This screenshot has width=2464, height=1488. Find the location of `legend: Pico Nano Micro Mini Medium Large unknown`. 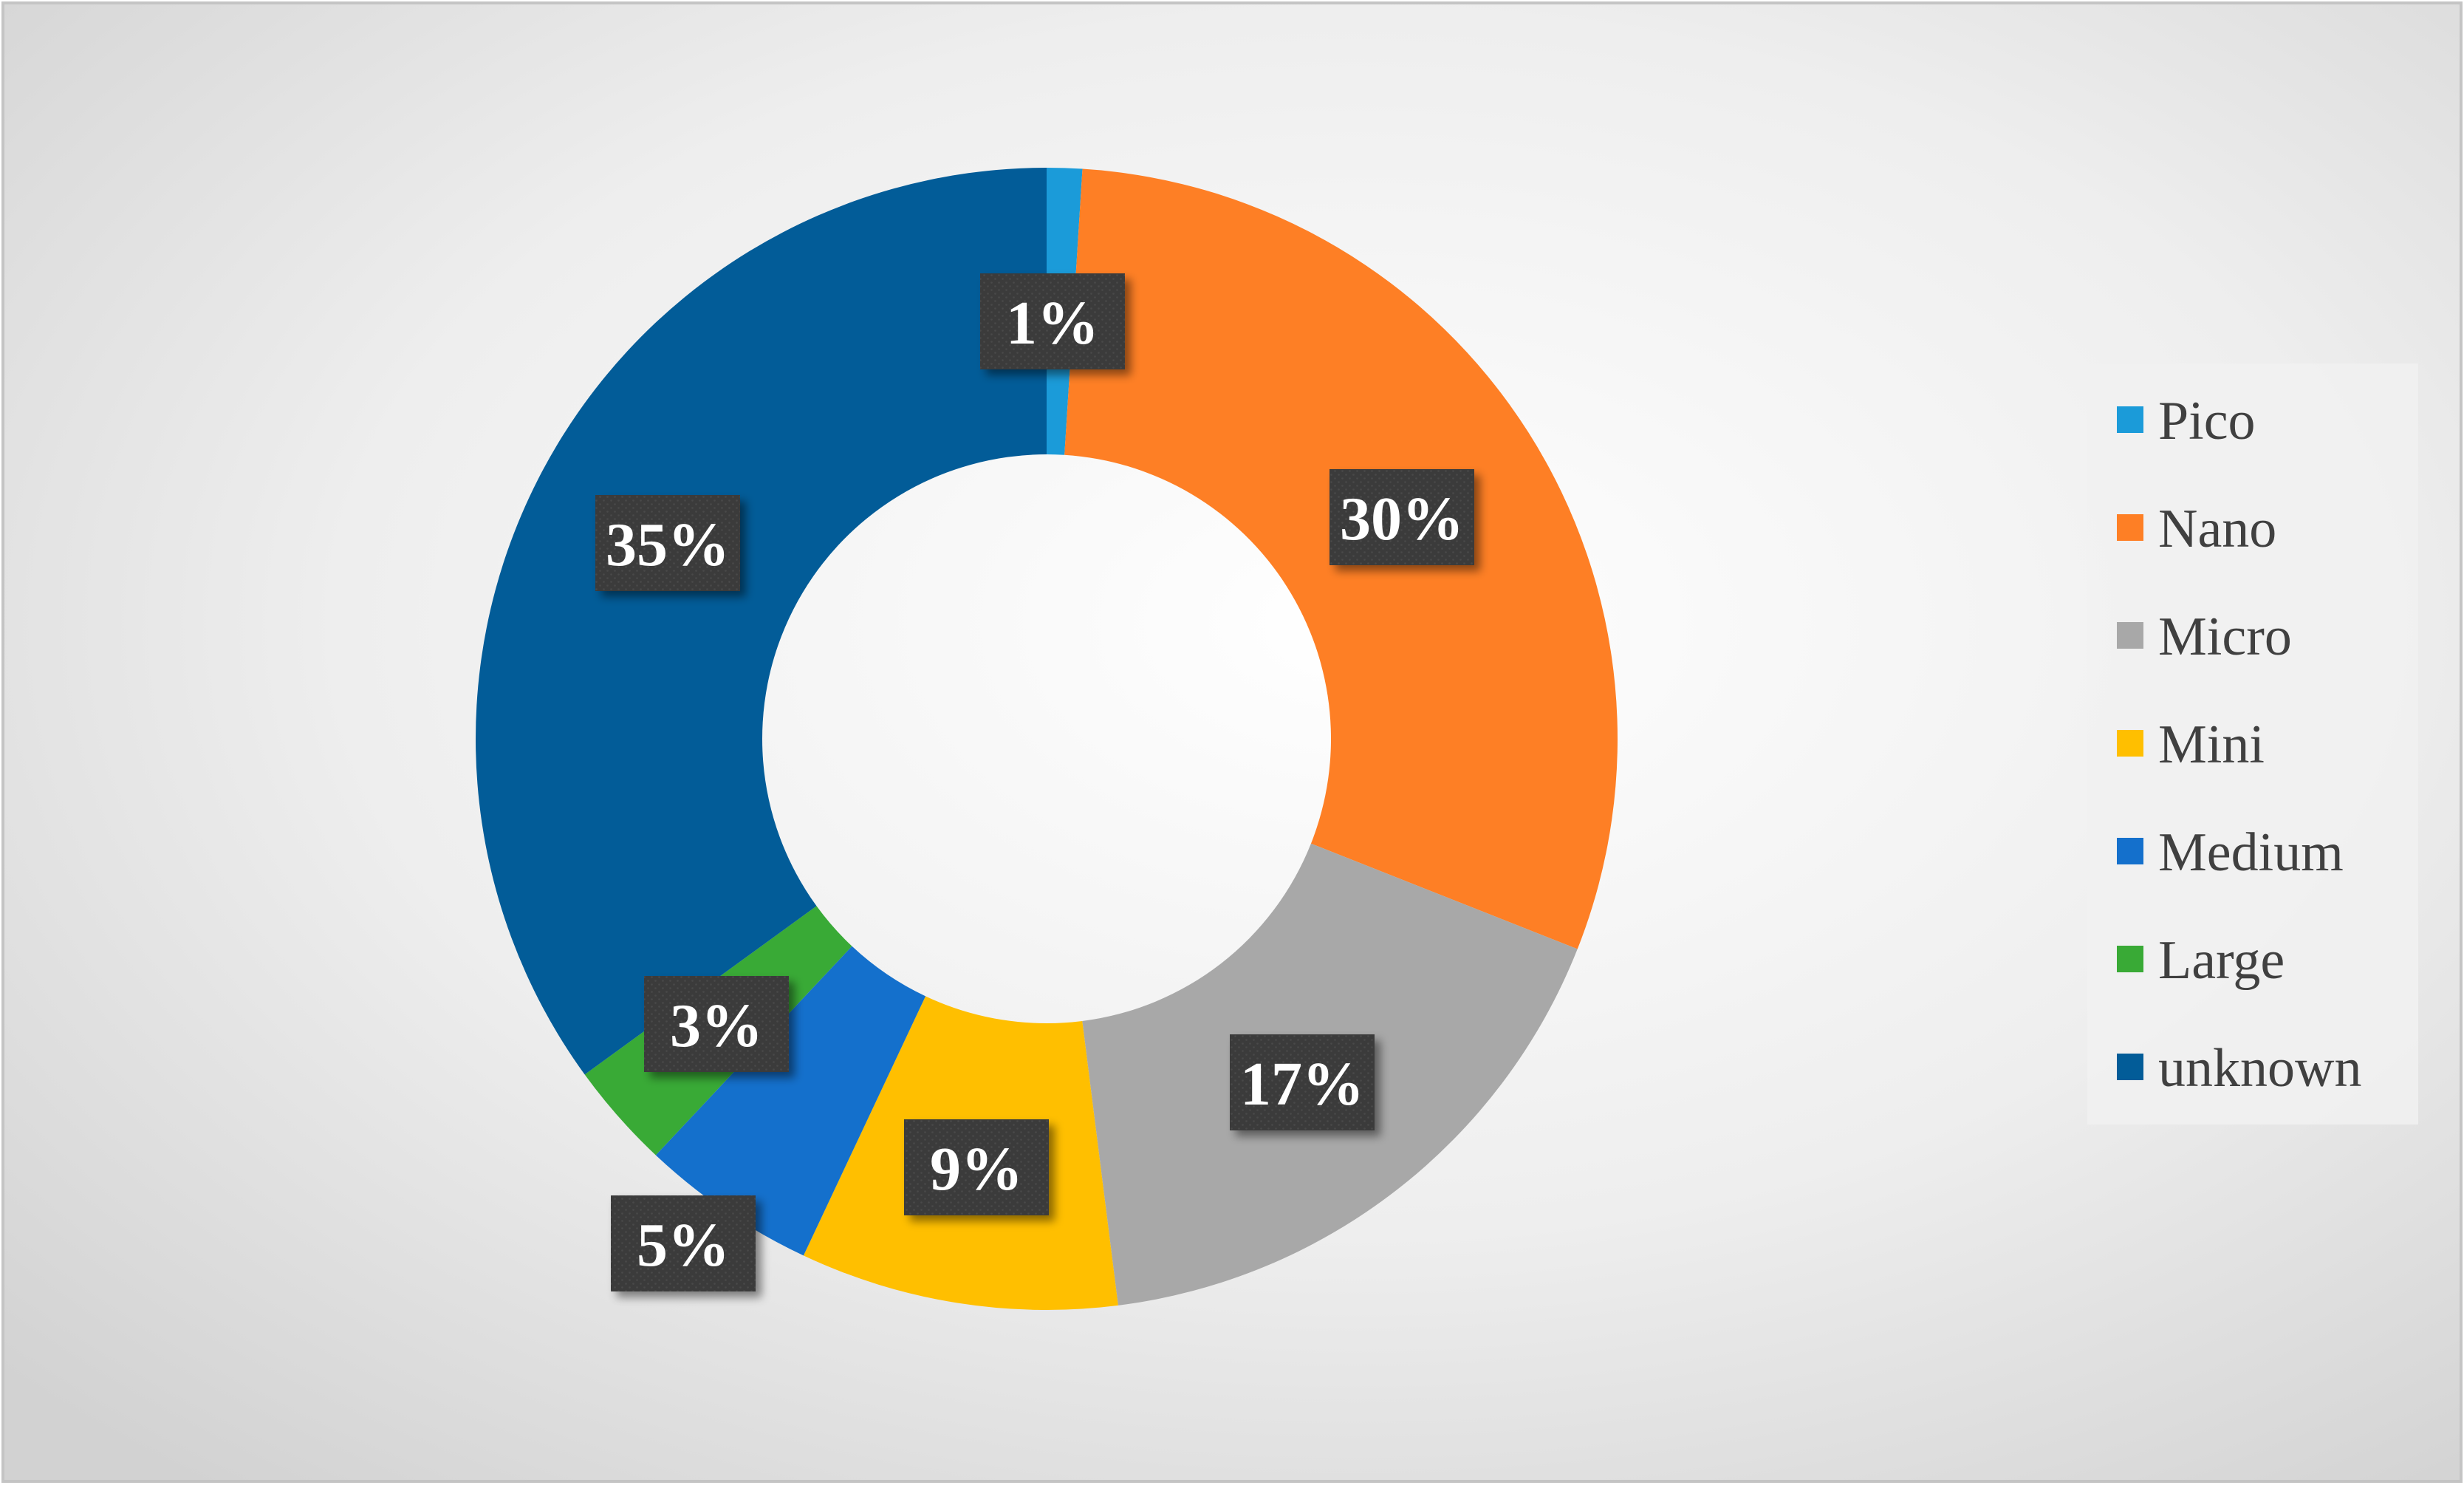

legend: Pico Nano Micro Mini Medium Large unknown is located at coordinates (2252, 744).